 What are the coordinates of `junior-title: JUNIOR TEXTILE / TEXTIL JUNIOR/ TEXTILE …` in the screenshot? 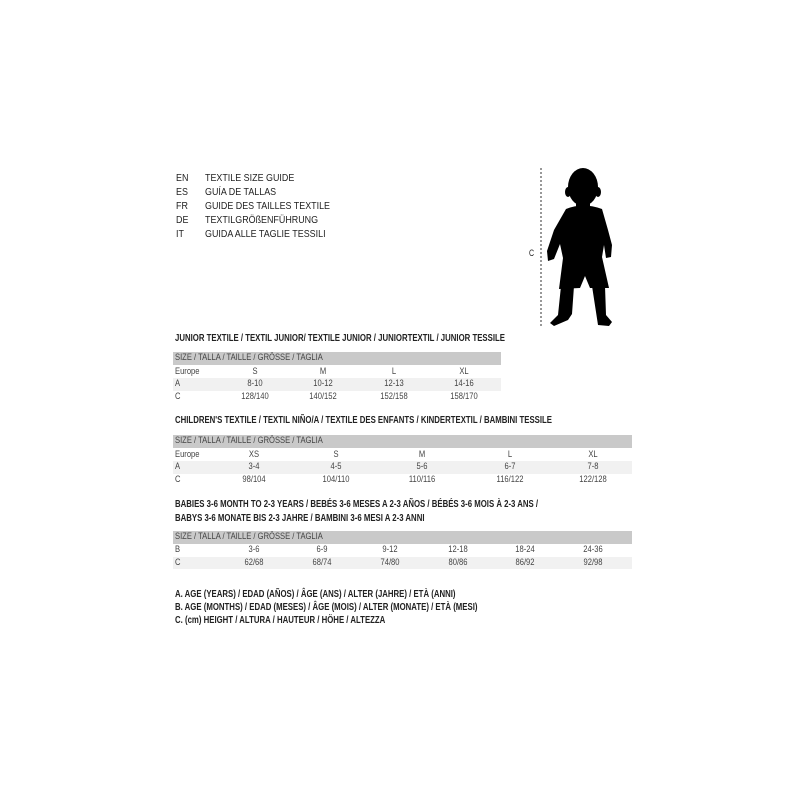 It's located at (340, 338).